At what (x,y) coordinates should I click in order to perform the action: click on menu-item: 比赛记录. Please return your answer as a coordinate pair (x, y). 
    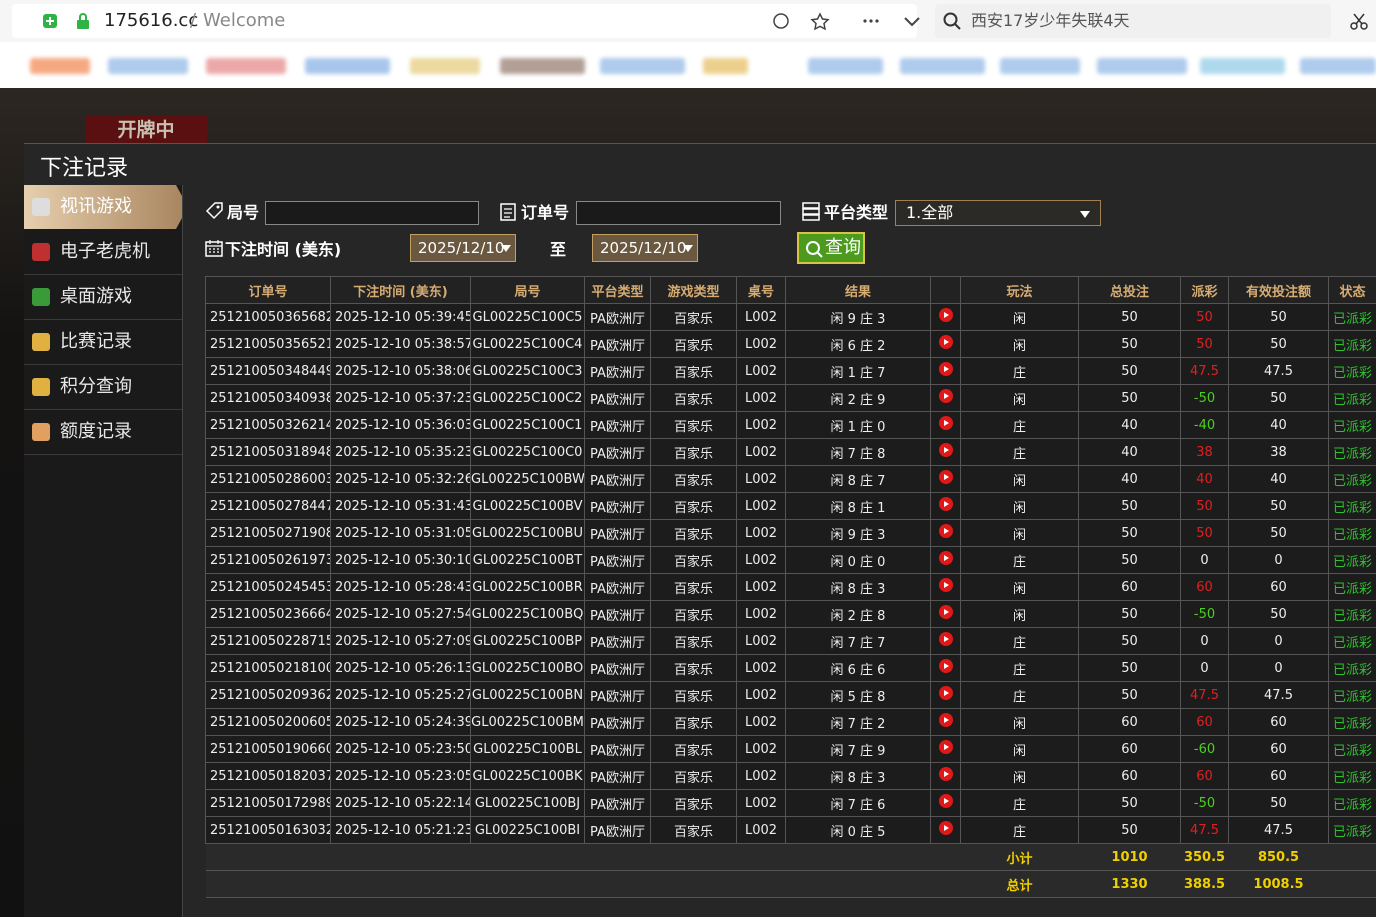
    Looking at the image, I should click on (103, 342).